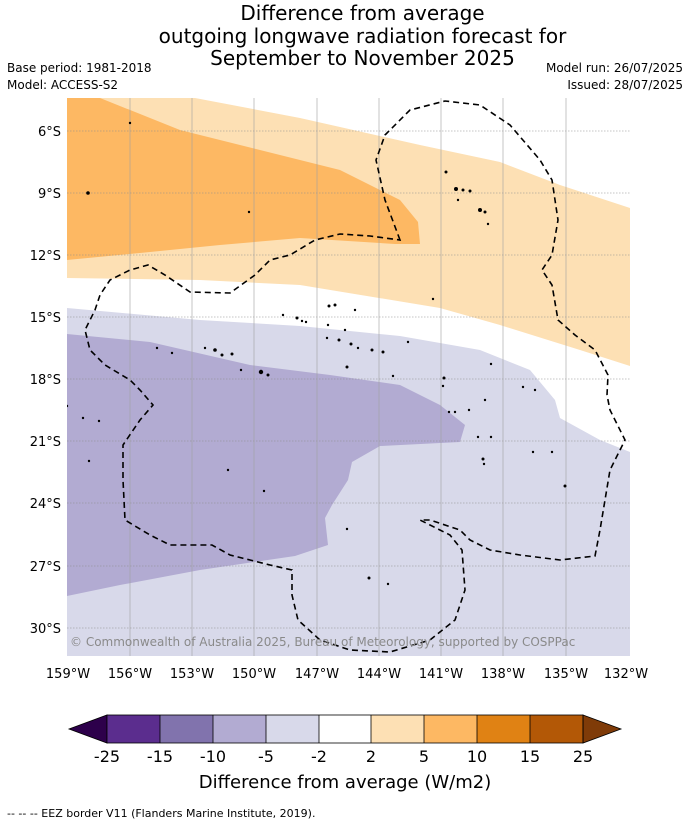 The width and height of the screenshot is (690, 827). What do you see at coordinates (614, 77) in the screenshot?
I see `metadata-right: Model run: 26/07/2025 Issued: 28/07/2025` at bounding box center [614, 77].